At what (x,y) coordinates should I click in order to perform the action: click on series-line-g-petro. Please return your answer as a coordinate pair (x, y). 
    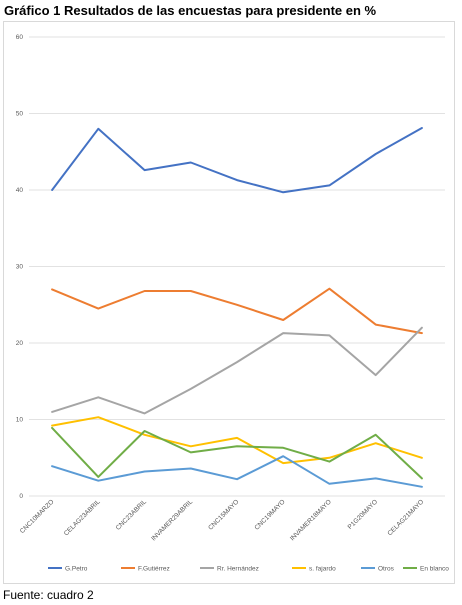
    Looking at the image, I should click on (237, 160).